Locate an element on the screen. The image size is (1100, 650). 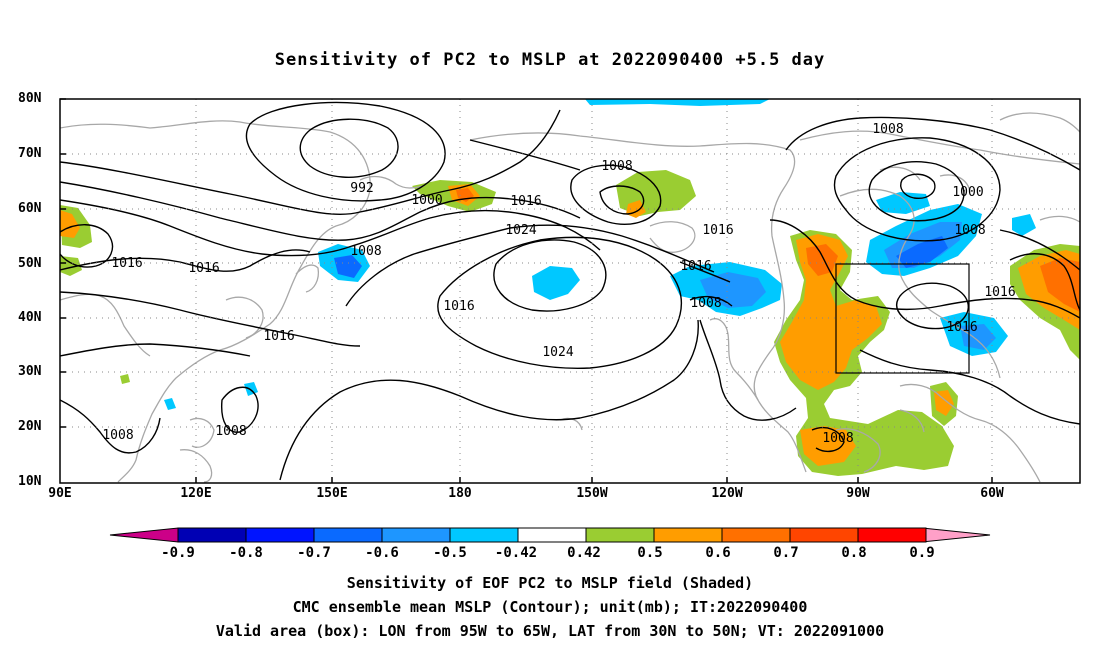
lon-label-60w: 60W is located at coordinates (992, 493).